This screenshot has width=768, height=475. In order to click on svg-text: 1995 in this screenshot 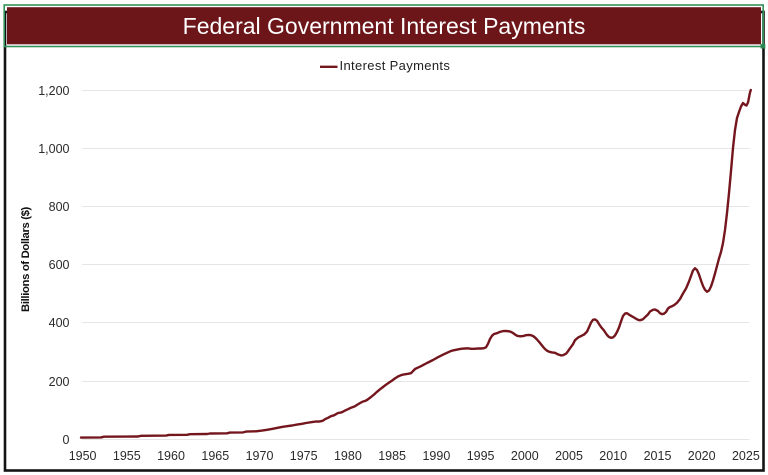, I will do `click(481, 456)`.